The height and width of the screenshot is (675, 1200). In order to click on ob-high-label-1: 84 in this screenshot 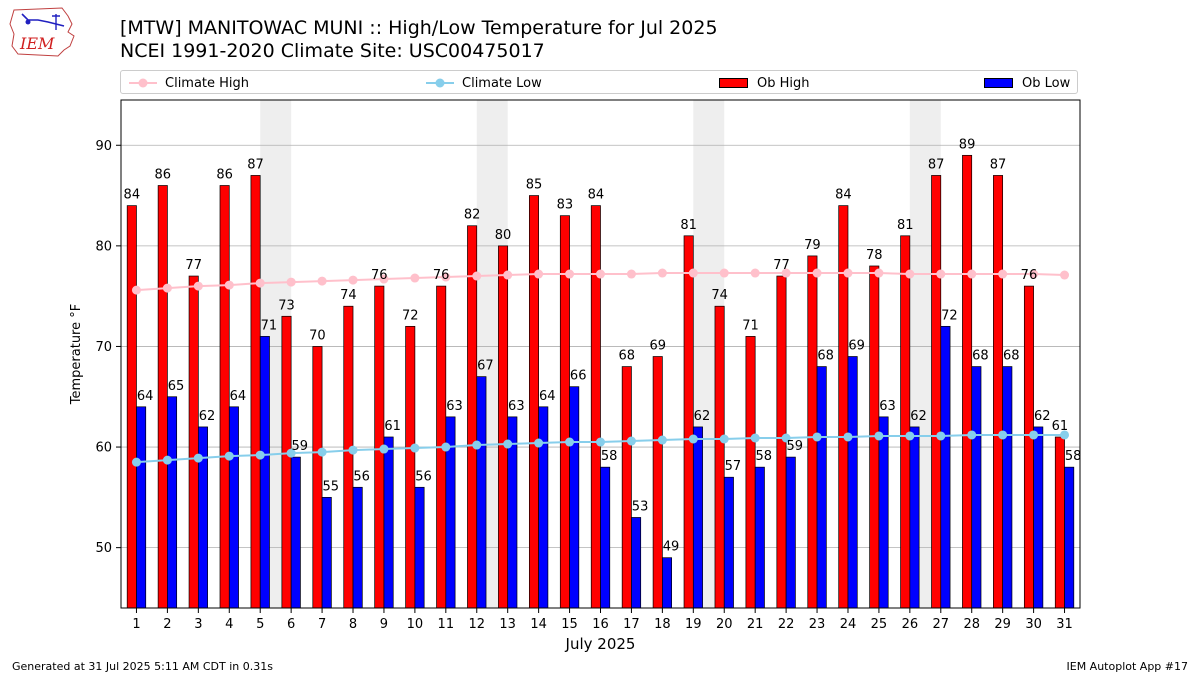, I will do `click(132, 195)`.